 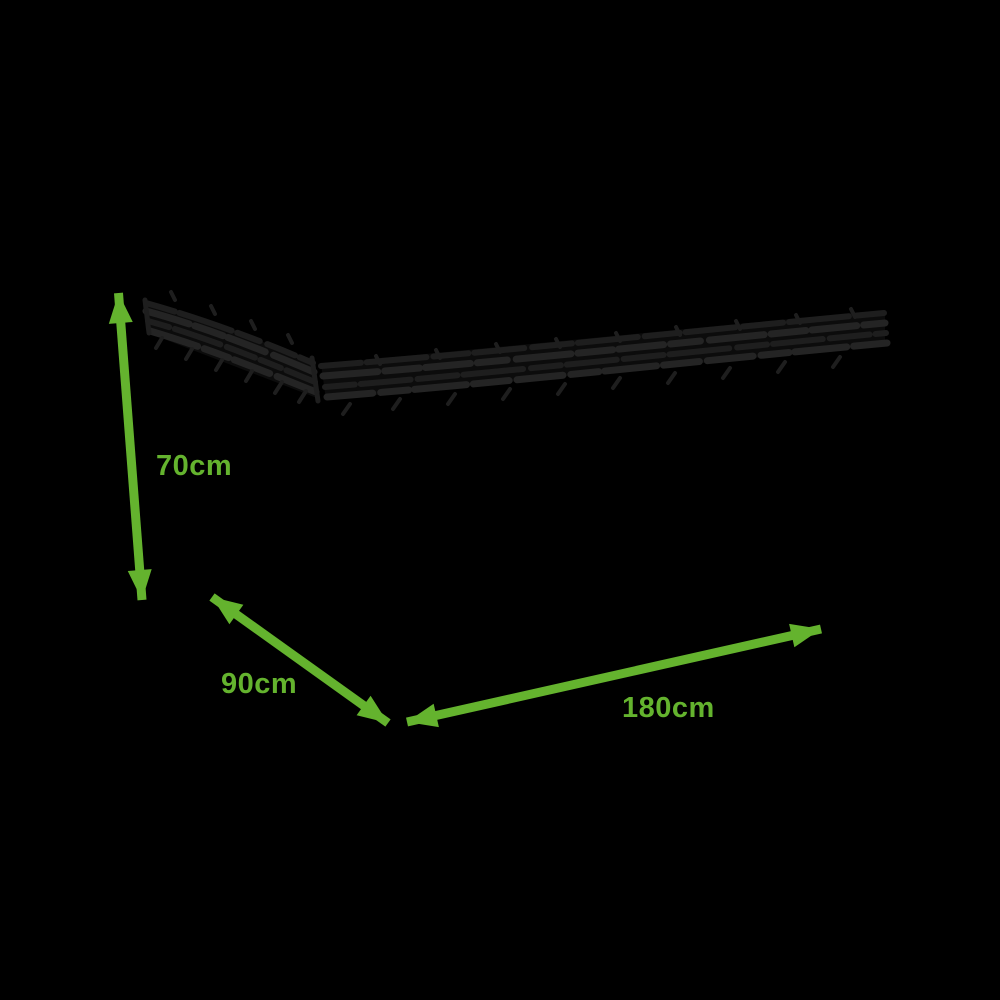 I want to click on plank-right-board, so click(x=603, y=355).